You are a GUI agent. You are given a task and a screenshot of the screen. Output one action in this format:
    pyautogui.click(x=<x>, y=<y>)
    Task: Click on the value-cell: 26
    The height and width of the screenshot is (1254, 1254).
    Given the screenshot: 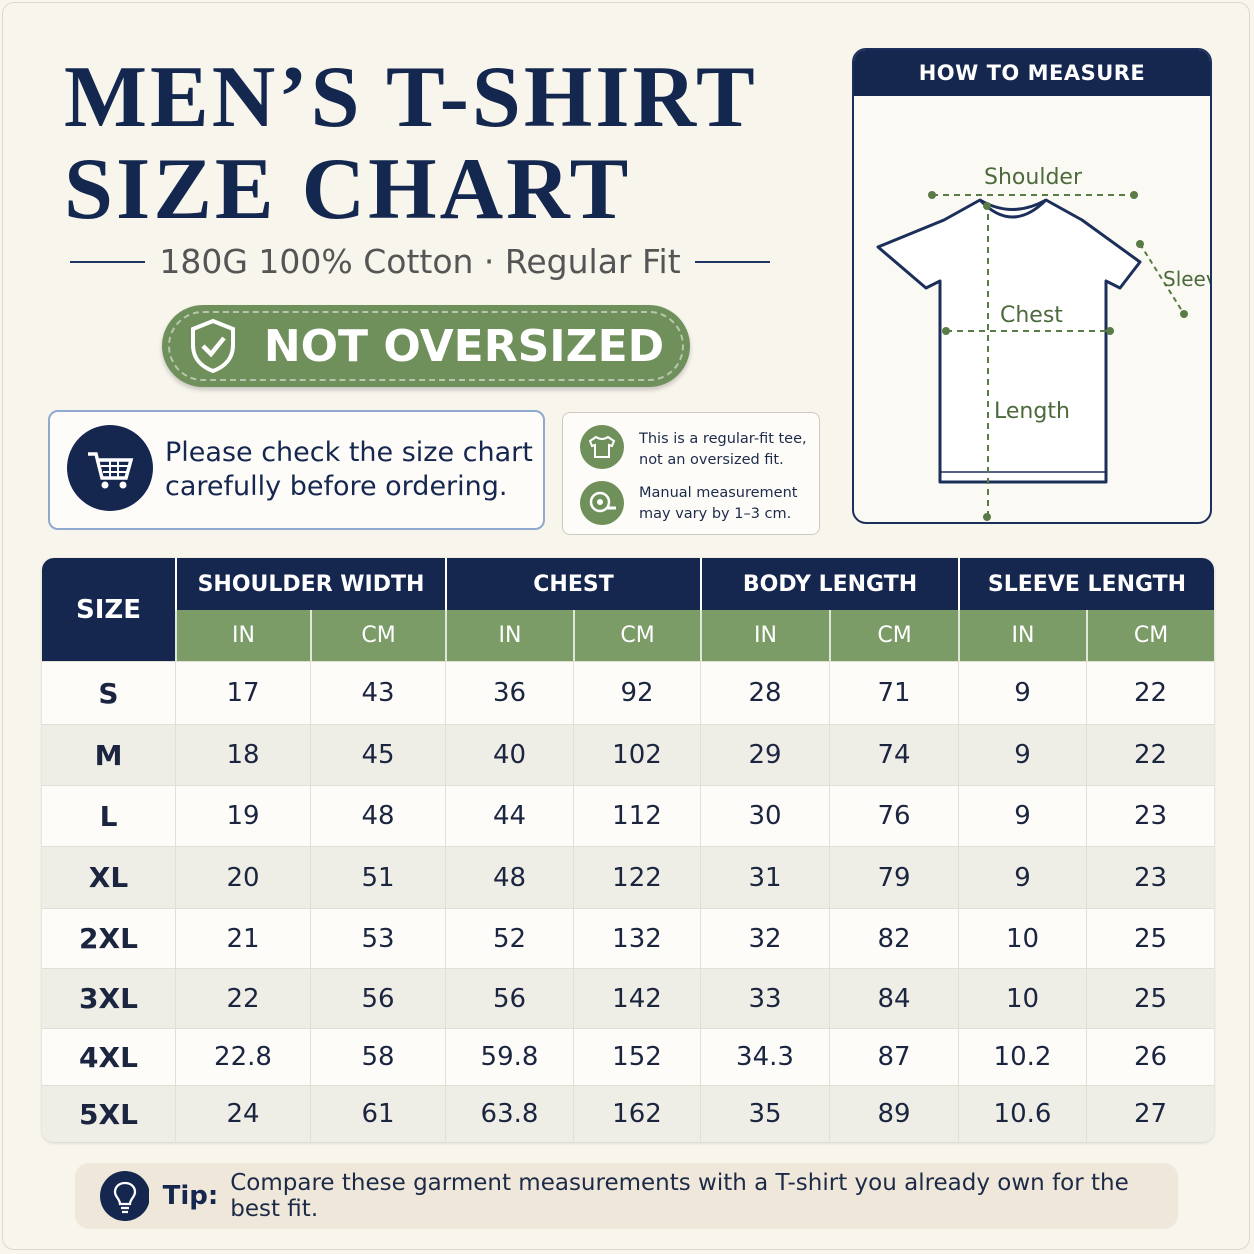 What is the action you would take?
    pyautogui.click(x=1150, y=1056)
    